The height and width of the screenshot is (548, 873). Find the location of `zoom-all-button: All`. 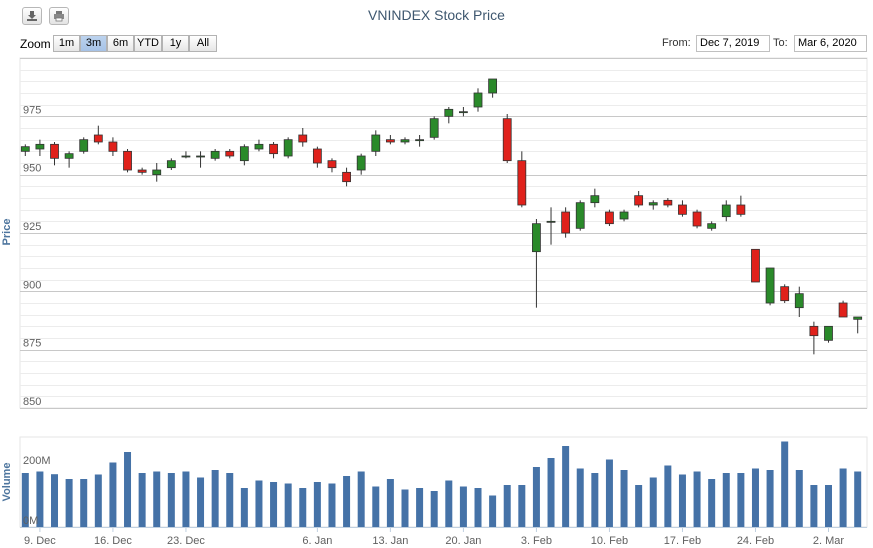

zoom-all-button: All is located at coordinates (203, 43).